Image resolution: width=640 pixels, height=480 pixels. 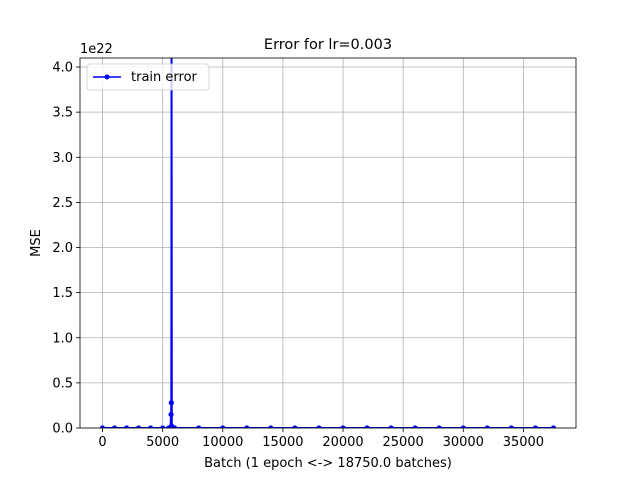 I want to click on legend-label-train-error: train error, so click(x=164, y=77).